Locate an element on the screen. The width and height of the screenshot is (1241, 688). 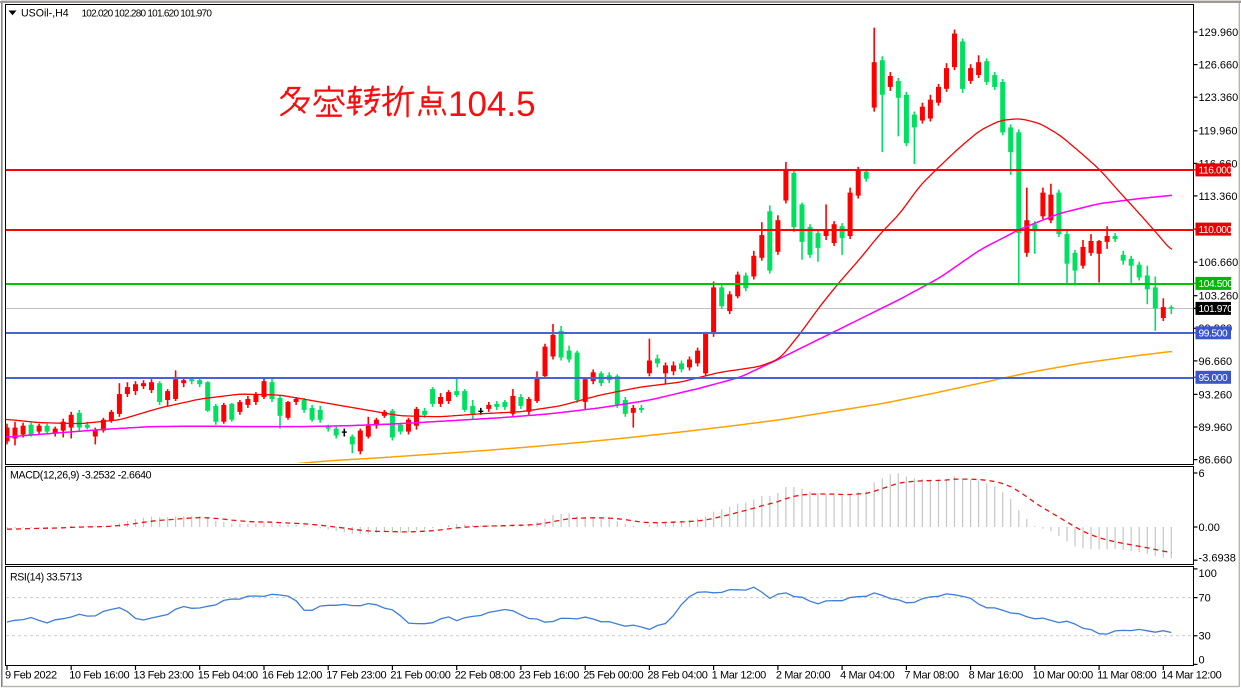
svg-text: 116.000 is located at coordinates (1216, 171).